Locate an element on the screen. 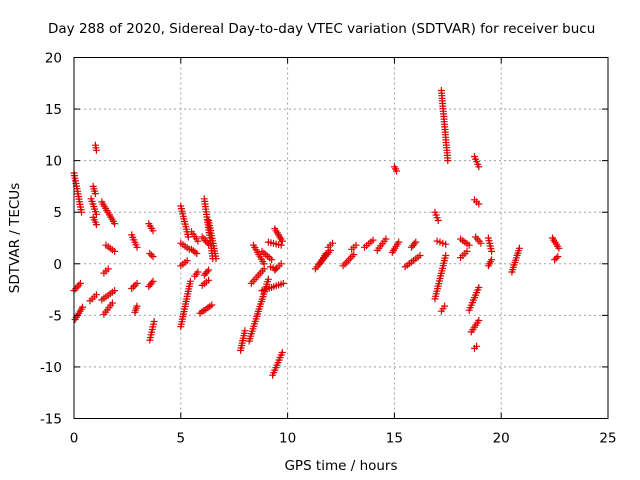 This screenshot has height=480, width=640. x-tick-label: 5 is located at coordinates (181, 439).